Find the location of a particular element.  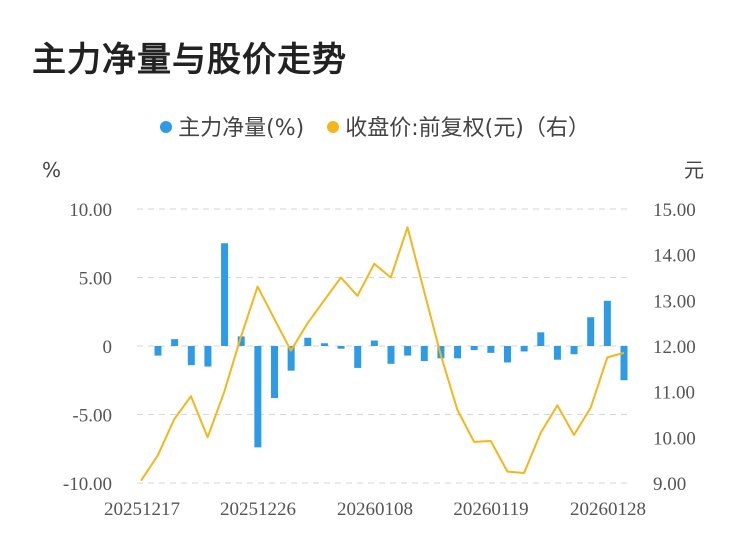

x-tick-label: 20260128 is located at coordinates (608, 509).